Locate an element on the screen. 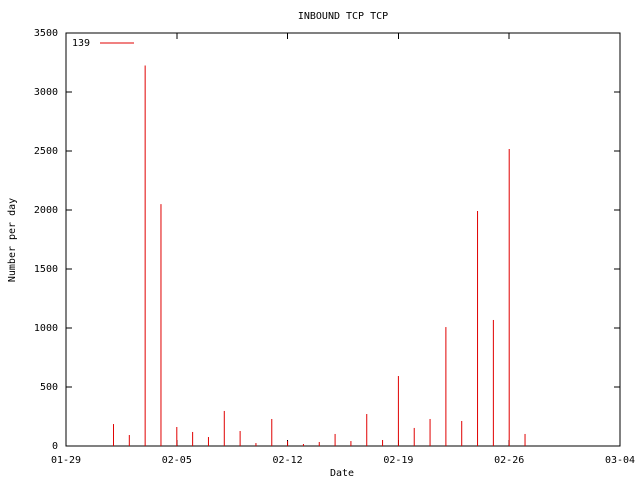 The image size is (640, 480). y-tick-label: 3000 is located at coordinates (46, 92).